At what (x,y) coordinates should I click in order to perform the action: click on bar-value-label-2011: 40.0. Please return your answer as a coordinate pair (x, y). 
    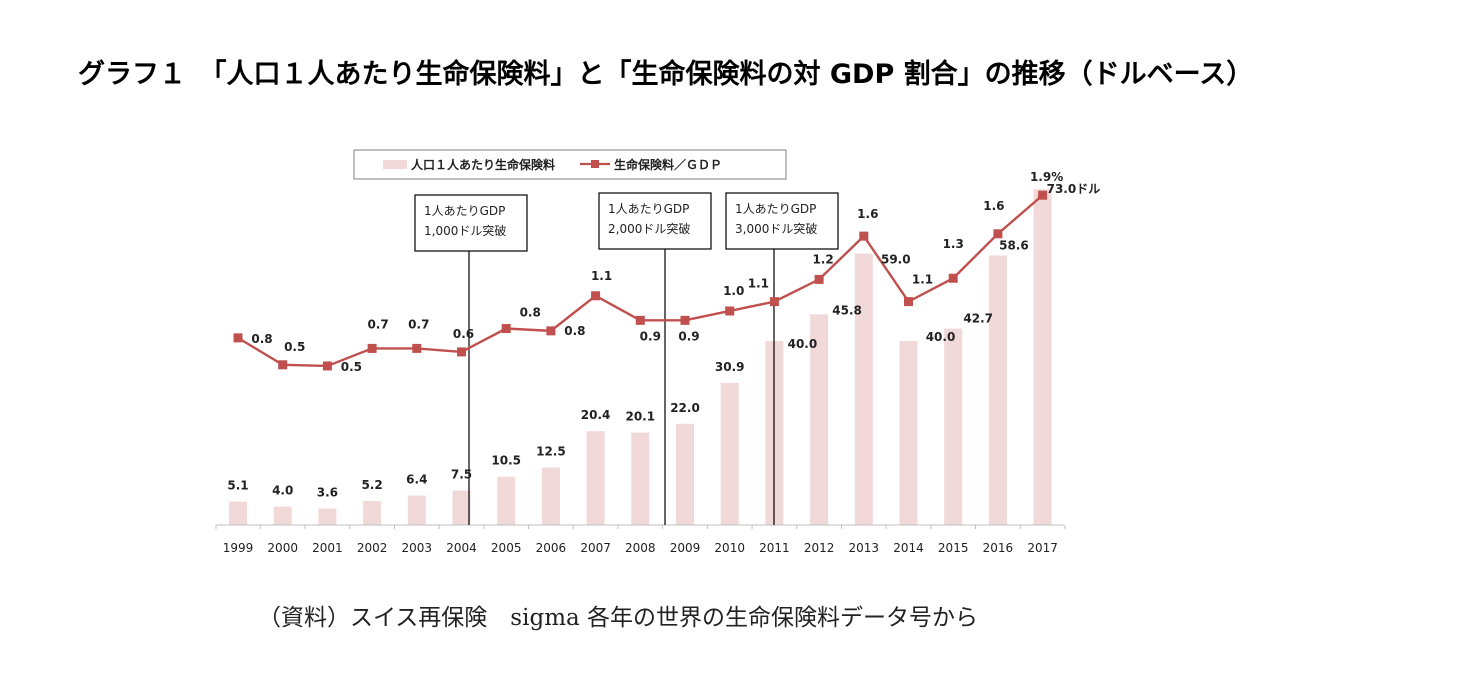
    Looking at the image, I should click on (803, 344).